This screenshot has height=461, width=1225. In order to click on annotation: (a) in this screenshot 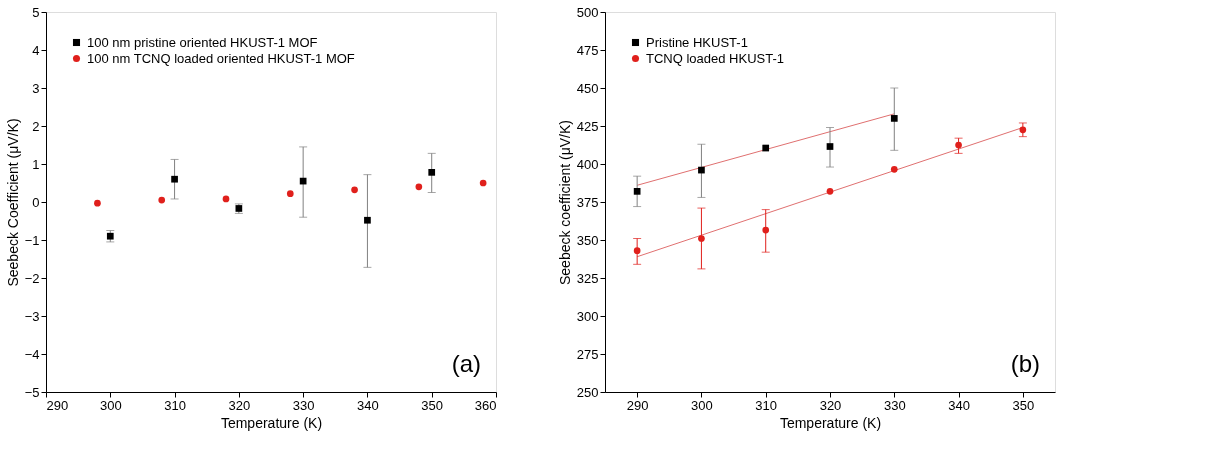, I will do `click(466, 363)`.